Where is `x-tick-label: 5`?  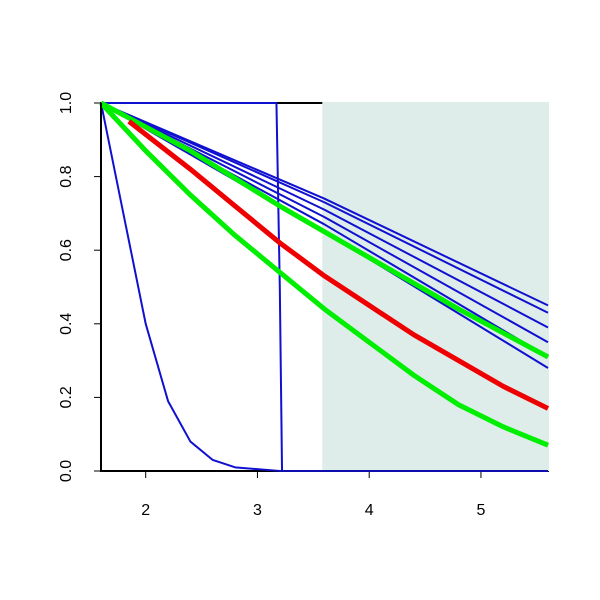
x-tick-label: 5 is located at coordinates (480, 510).